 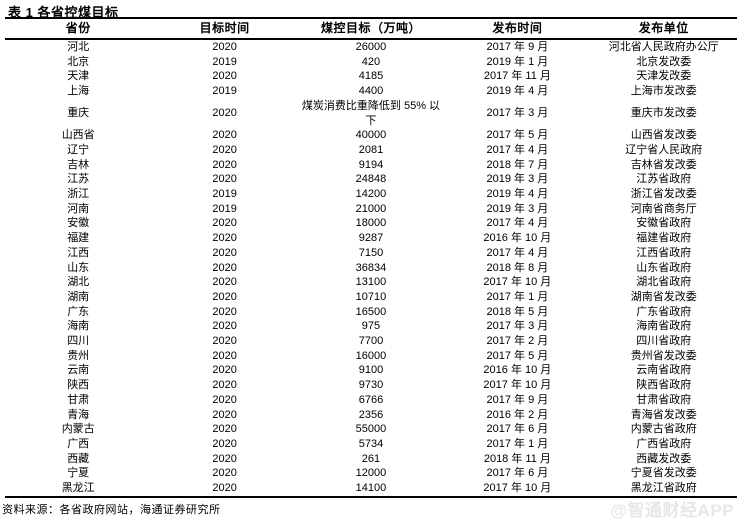 I want to click on table-cell: 湖南省发改委, so click(x=663, y=296).